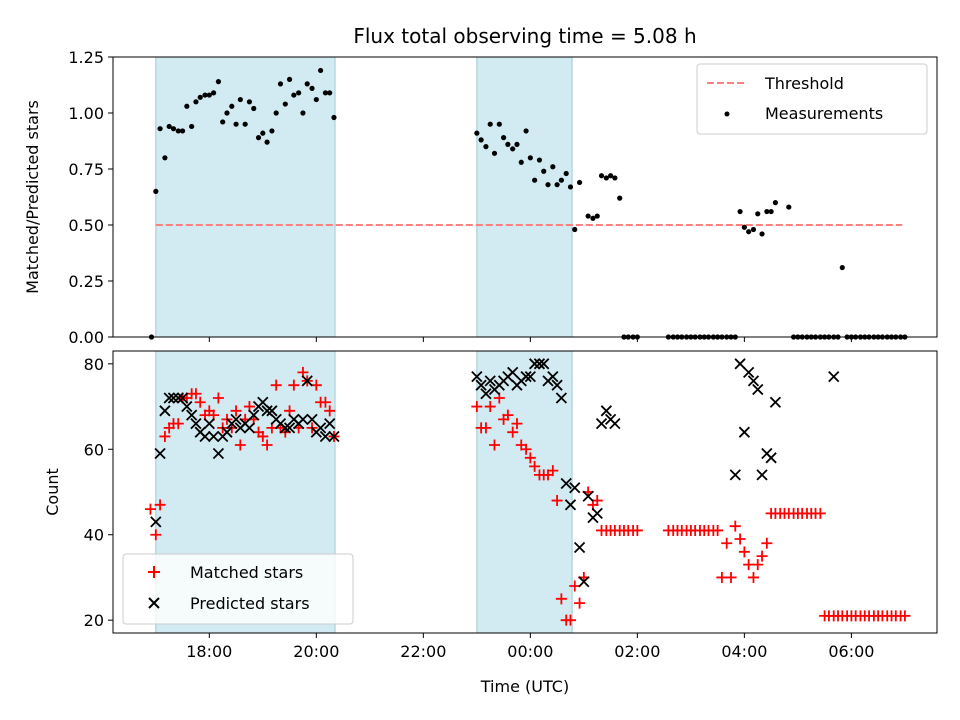 This screenshot has width=960, height=720. I want to click on y-tick-label: 0.00, so click(86, 337).